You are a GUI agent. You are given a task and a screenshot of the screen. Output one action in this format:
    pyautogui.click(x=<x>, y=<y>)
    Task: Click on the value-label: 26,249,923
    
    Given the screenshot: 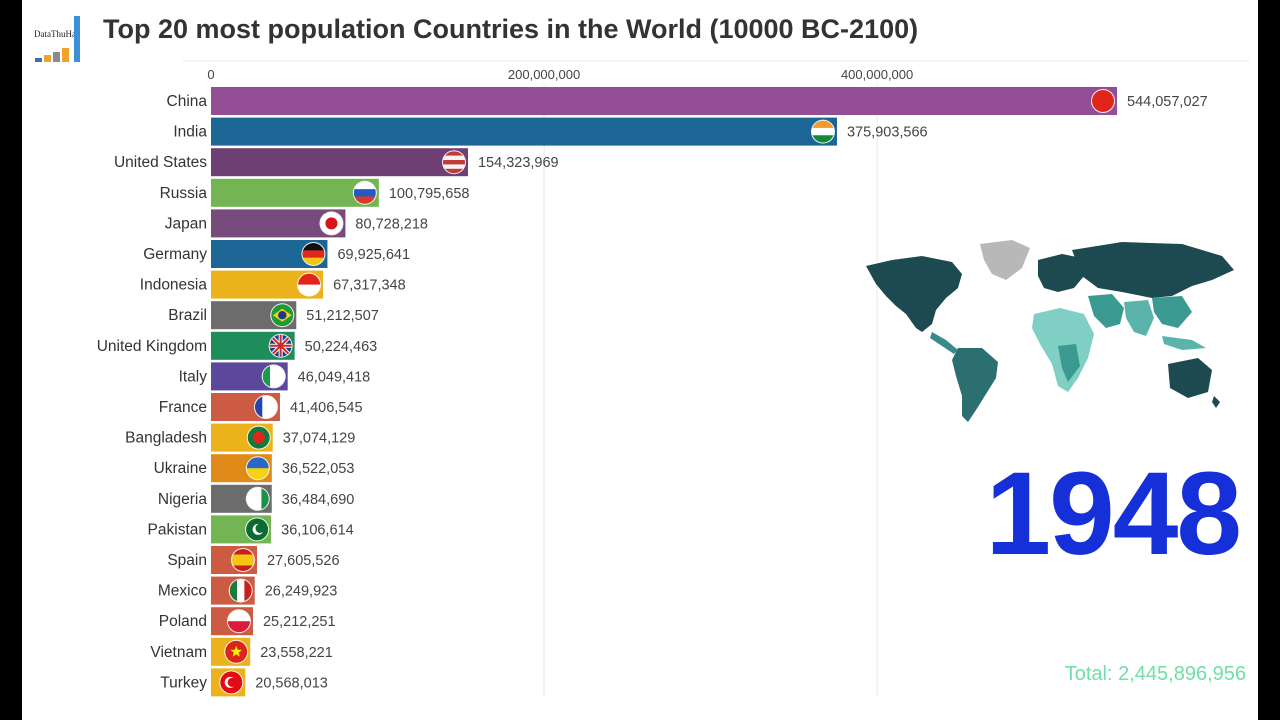 What is the action you would take?
    pyautogui.click(x=301, y=592)
    